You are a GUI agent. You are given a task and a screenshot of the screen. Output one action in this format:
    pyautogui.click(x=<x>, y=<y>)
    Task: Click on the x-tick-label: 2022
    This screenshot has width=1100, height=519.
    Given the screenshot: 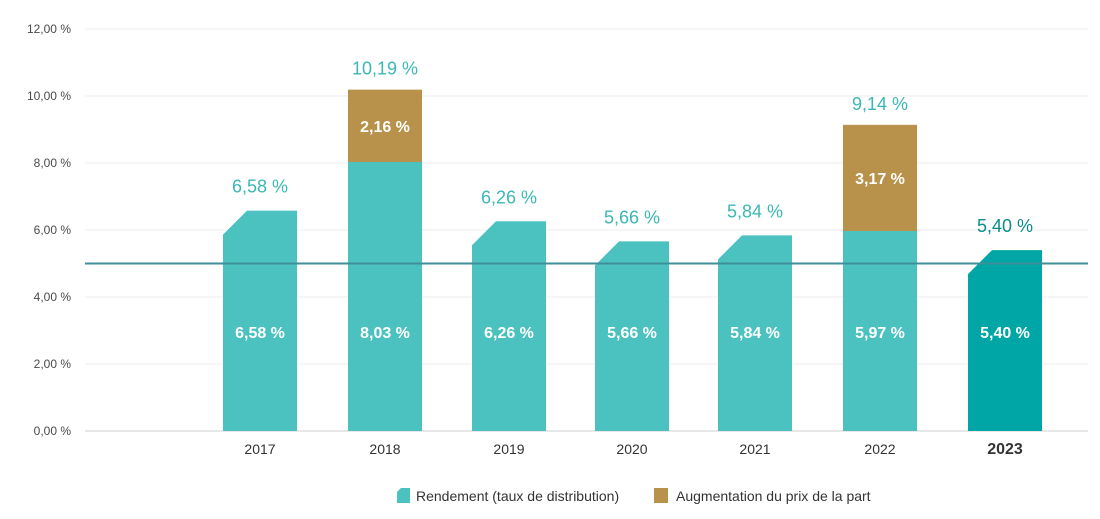 What is the action you would take?
    pyautogui.click(x=879, y=449)
    